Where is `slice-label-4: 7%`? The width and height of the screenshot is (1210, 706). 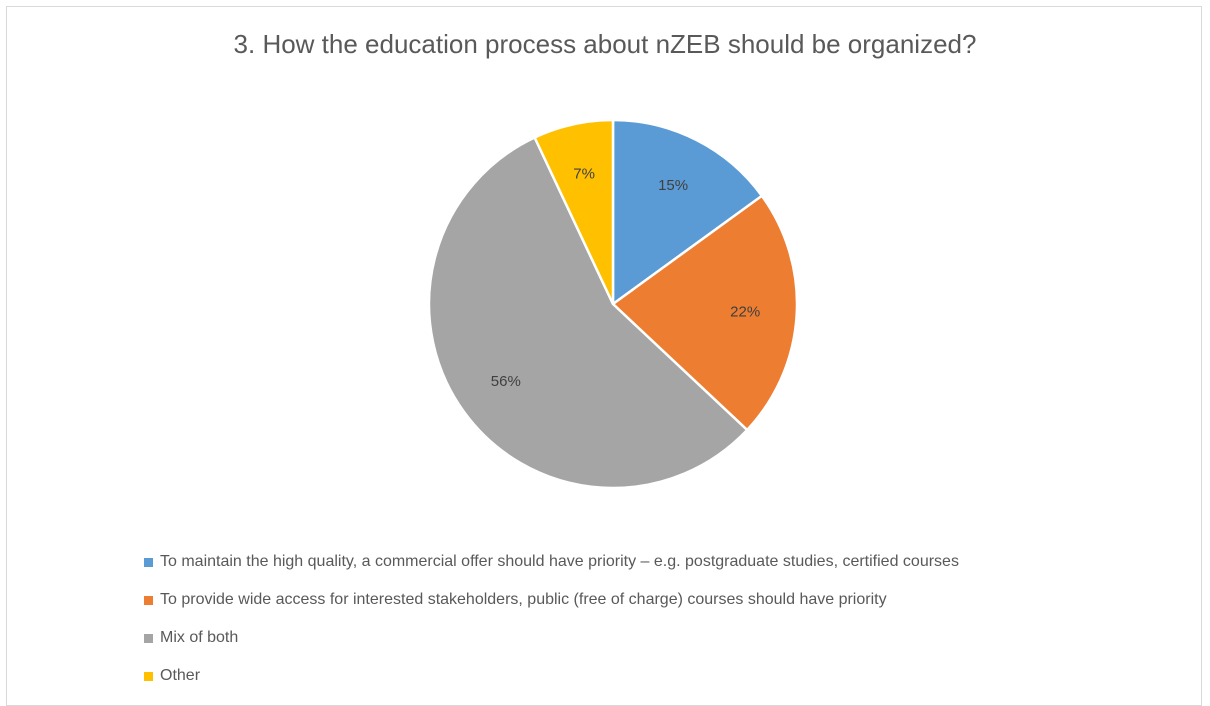
slice-label-4: 7% is located at coordinates (584, 174).